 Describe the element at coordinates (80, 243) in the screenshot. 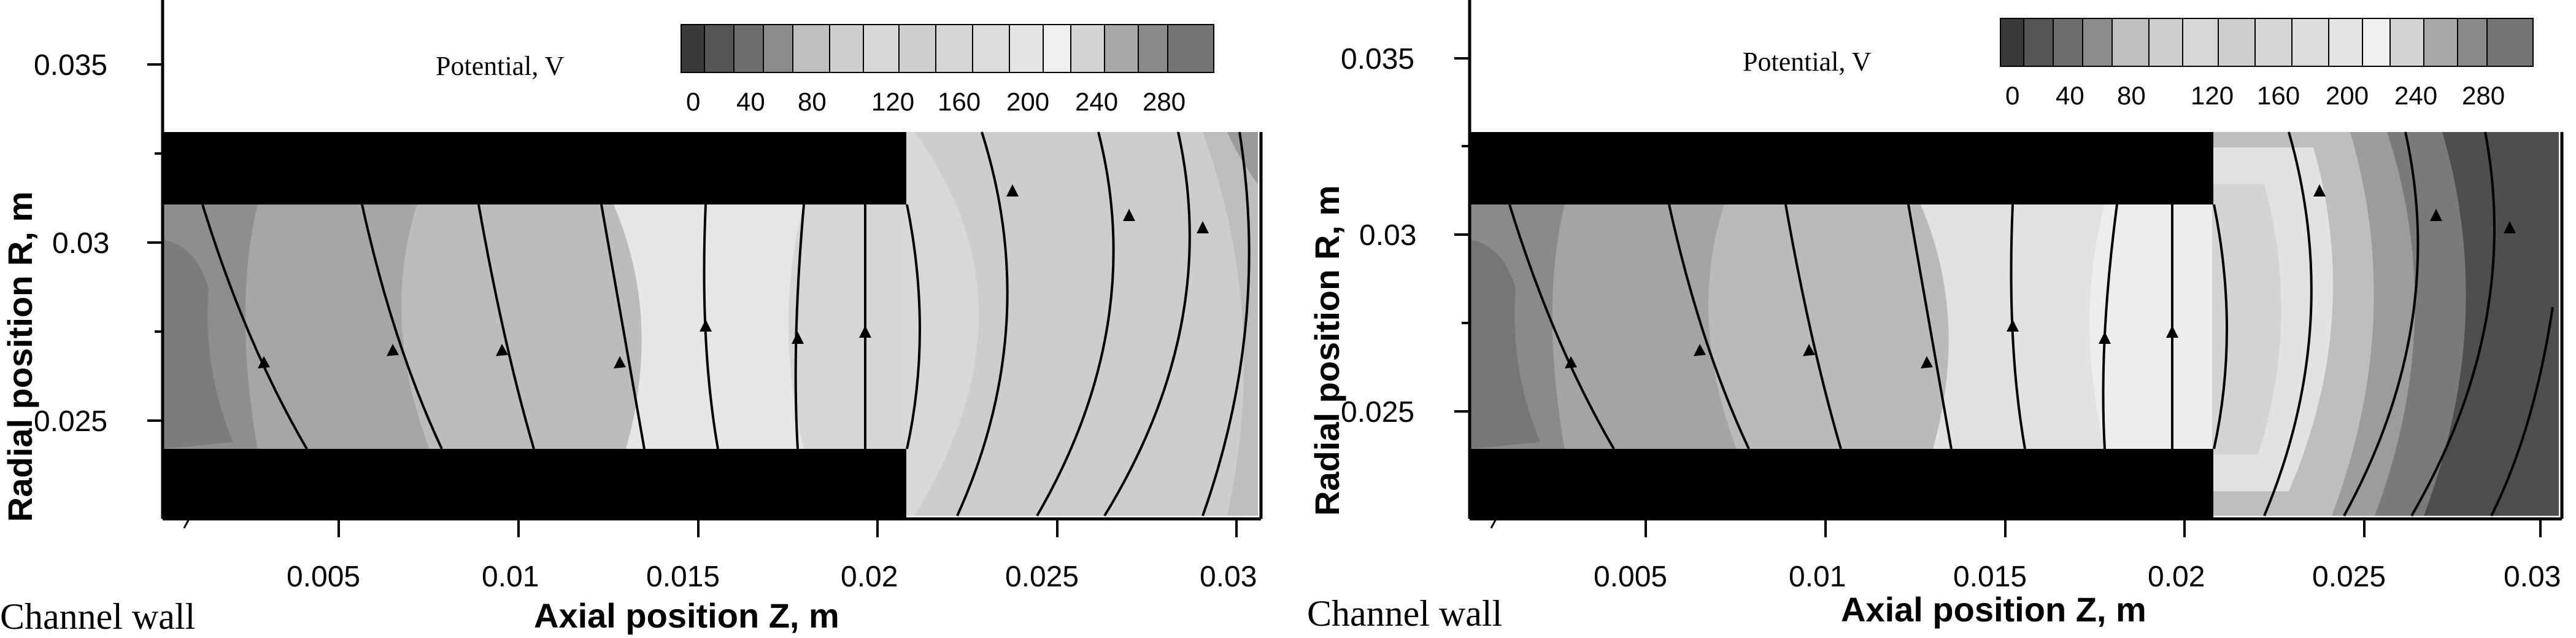

I see `left-y-tick-label: 0.03` at that location.